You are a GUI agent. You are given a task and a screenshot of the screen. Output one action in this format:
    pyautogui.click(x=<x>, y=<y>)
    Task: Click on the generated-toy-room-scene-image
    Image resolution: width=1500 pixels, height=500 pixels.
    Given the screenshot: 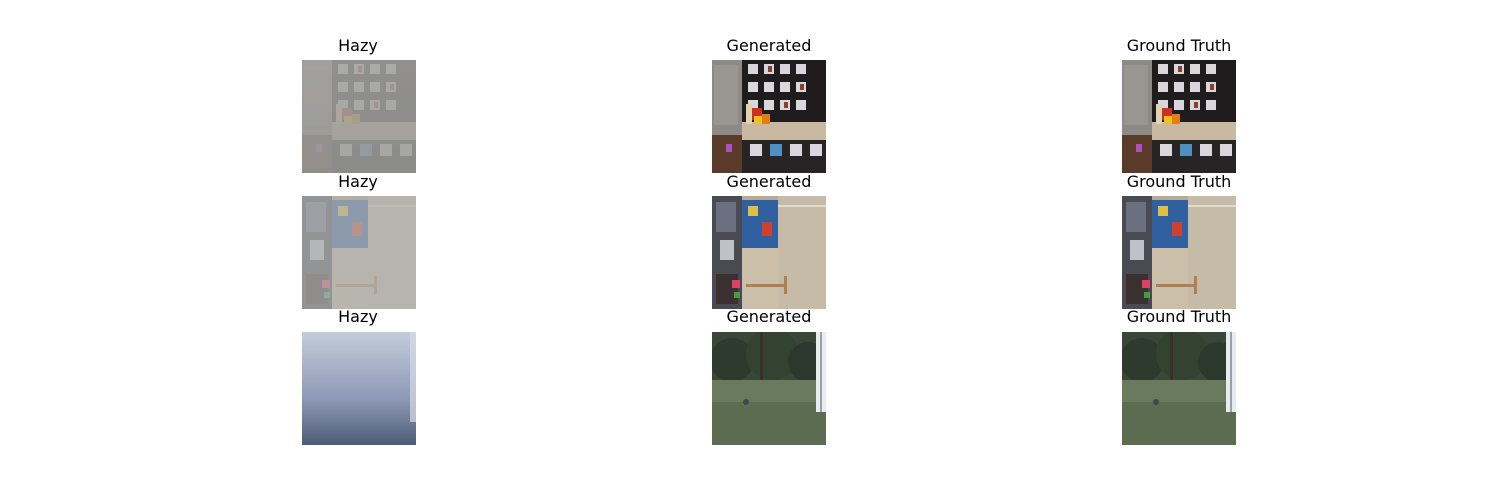 What is the action you would take?
    pyautogui.click(x=769, y=252)
    